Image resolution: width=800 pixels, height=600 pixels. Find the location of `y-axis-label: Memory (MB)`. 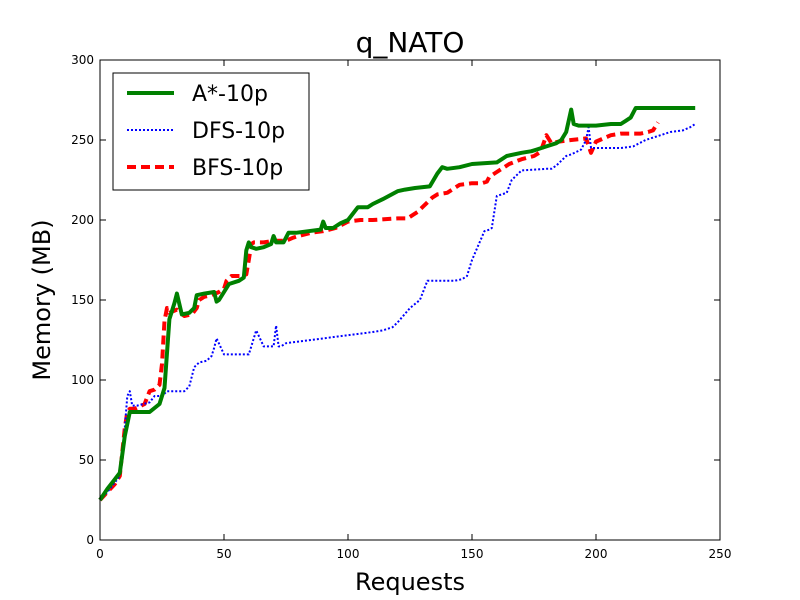

y-axis-label: Memory (MB) is located at coordinates (42, 299).